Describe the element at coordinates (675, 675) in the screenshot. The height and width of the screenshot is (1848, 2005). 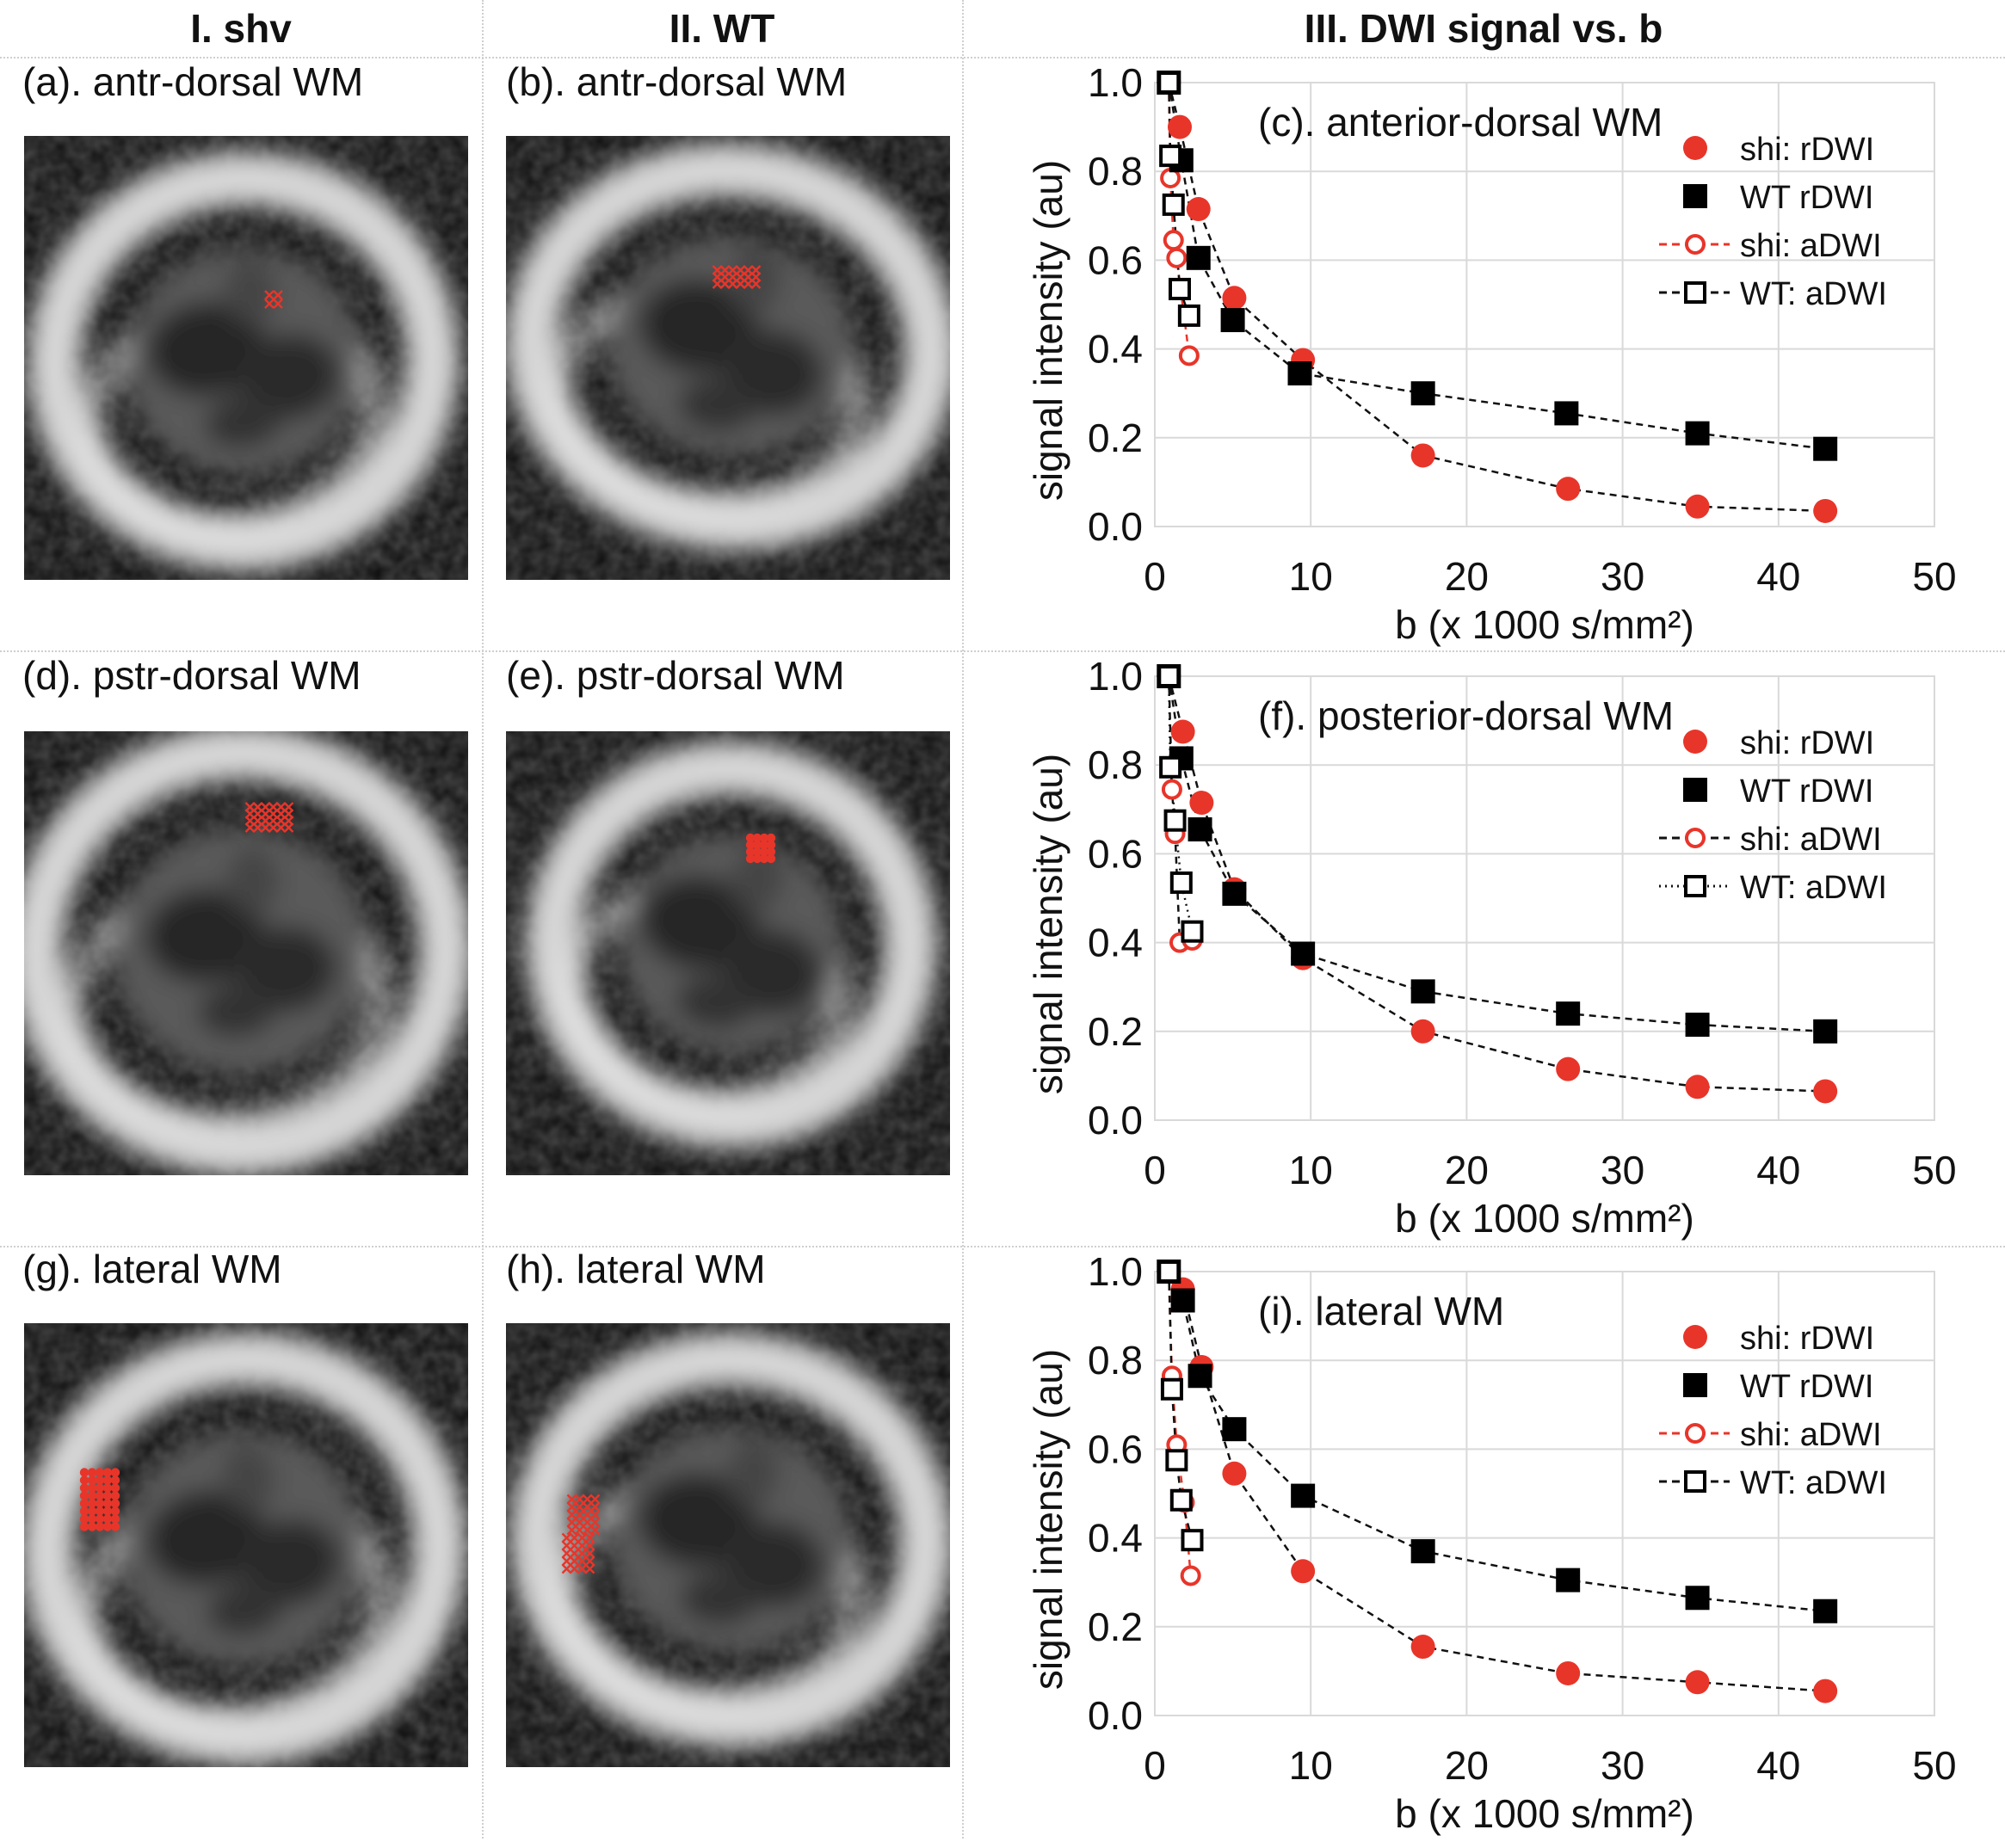
I see `panel-label-e: (e). pstr-dorsal WM` at that location.